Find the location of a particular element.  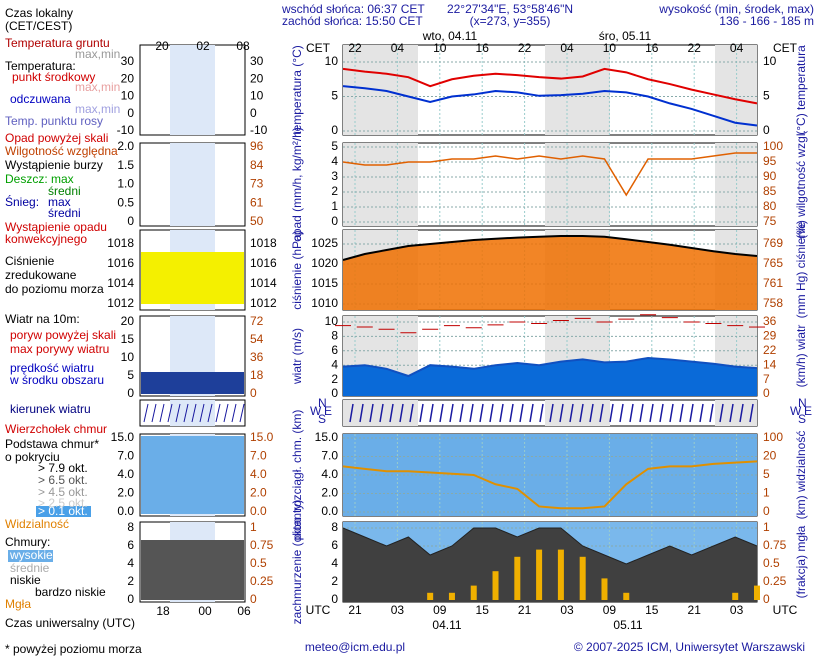

cloud-bg is located at coordinates (550, 475).